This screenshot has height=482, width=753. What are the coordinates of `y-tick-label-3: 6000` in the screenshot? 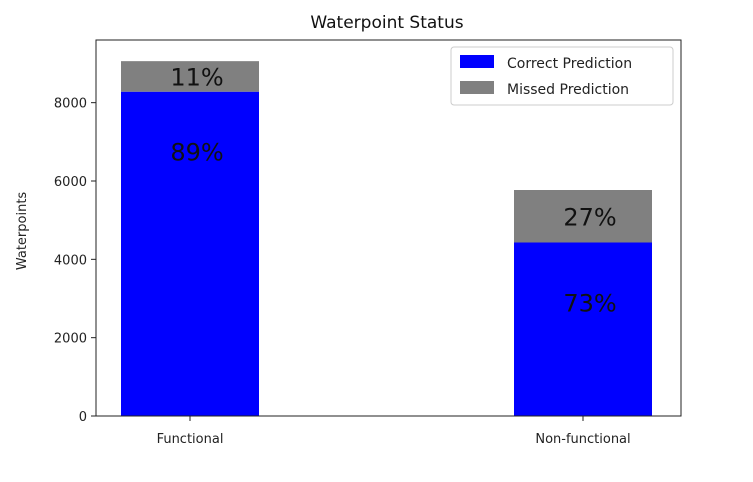 It's located at (70, 182).